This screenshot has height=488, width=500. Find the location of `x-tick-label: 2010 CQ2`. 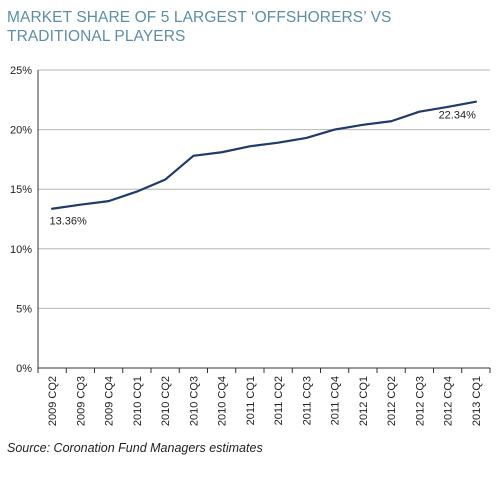

x-tick-label: 2010 CQ2 is located at coordinates (166, 401).